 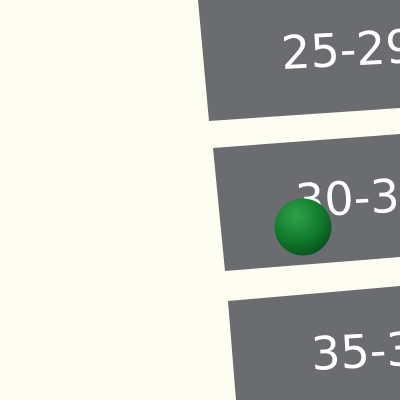 What do you see at coordinates (340, 49) in the screenshot?
I see `button-label: 25-29` at bounding box center [340, 49].